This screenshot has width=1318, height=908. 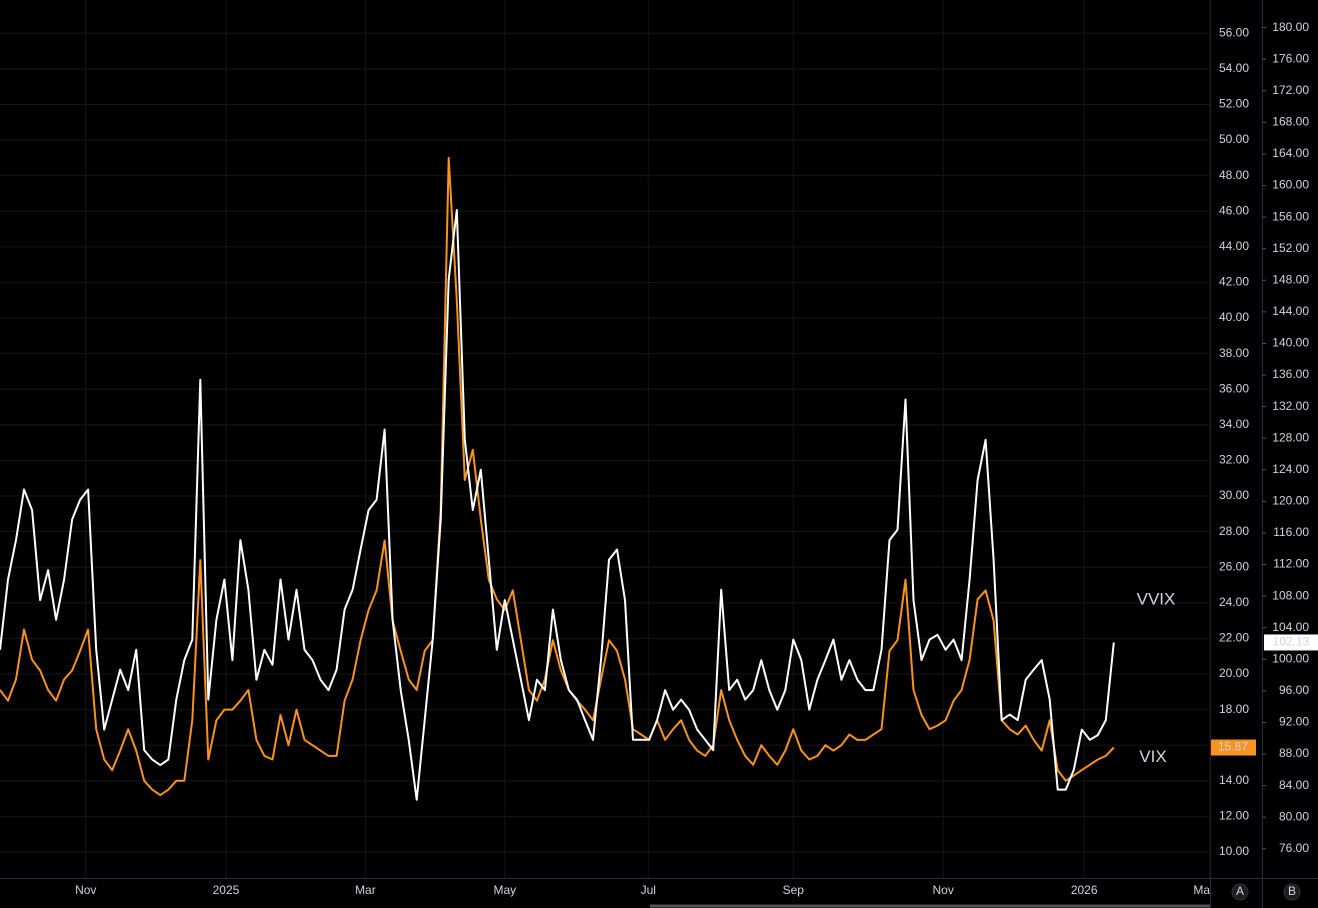 What do you see at coordinates (1234, 175) in the screenshot?
I see `y-tick-label: 48.00` at bounding box center [1234, 175].